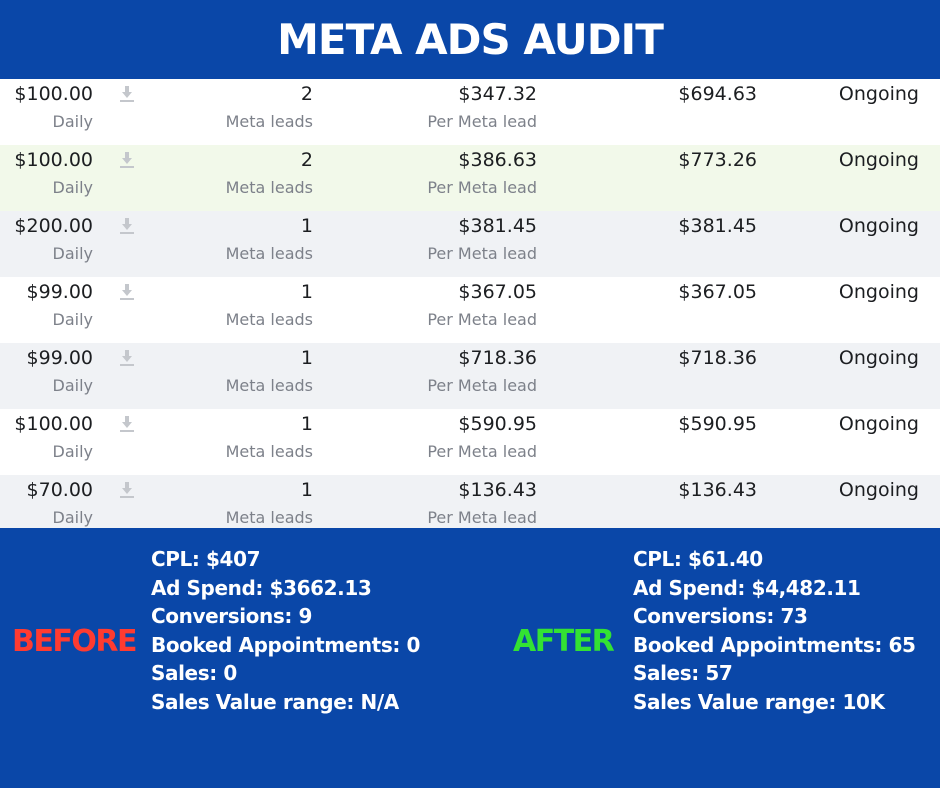 The height and width of the screenshot is (788, 940). I want to click on before-sales: Sales: 0, so click(194, 673).